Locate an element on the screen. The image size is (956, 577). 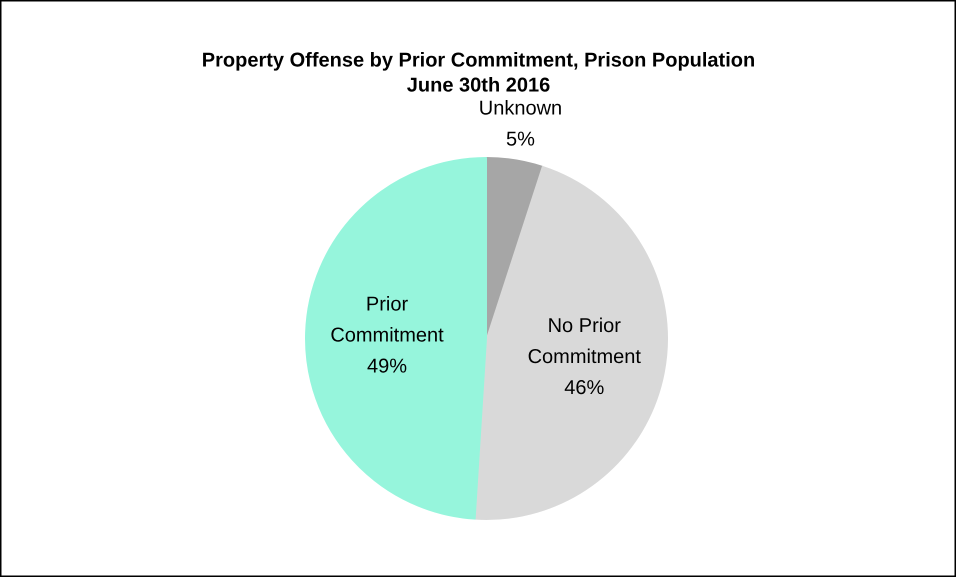
chart-title: Property Offense by Prior Commitment, Prison Population June 30th 2016 is located at coordinates (479, 73).